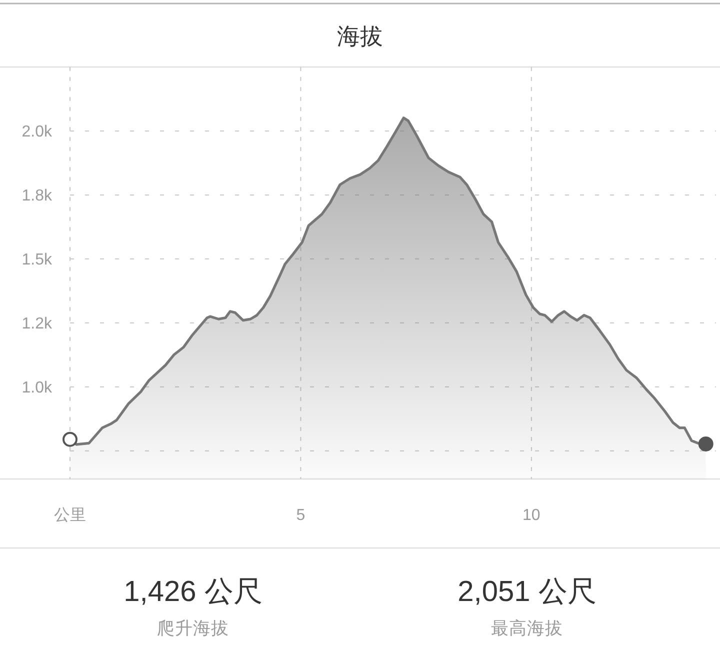  What do you see at coordinates (37, 195) in the screenshot?
I see `y-tick-label: 1.8k` at bounding box center [37, 195].